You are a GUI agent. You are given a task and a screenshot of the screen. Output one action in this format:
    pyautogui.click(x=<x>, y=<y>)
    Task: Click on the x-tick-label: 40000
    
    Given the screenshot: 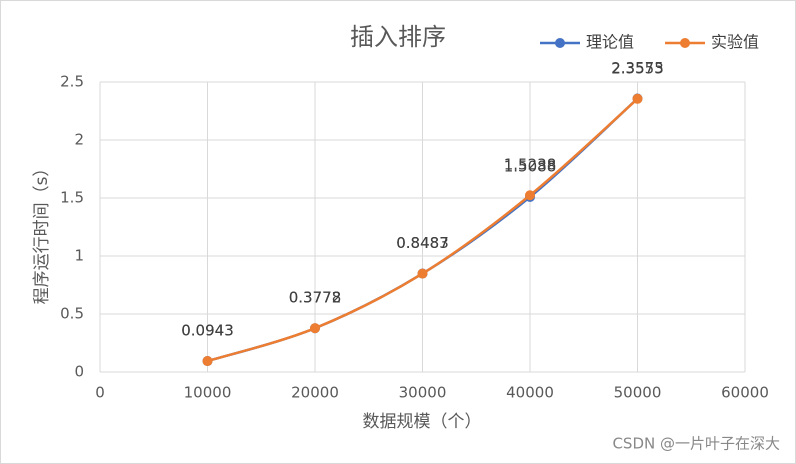 What is the action you would take?
    pyautogui.click(x=530, y=393)
    